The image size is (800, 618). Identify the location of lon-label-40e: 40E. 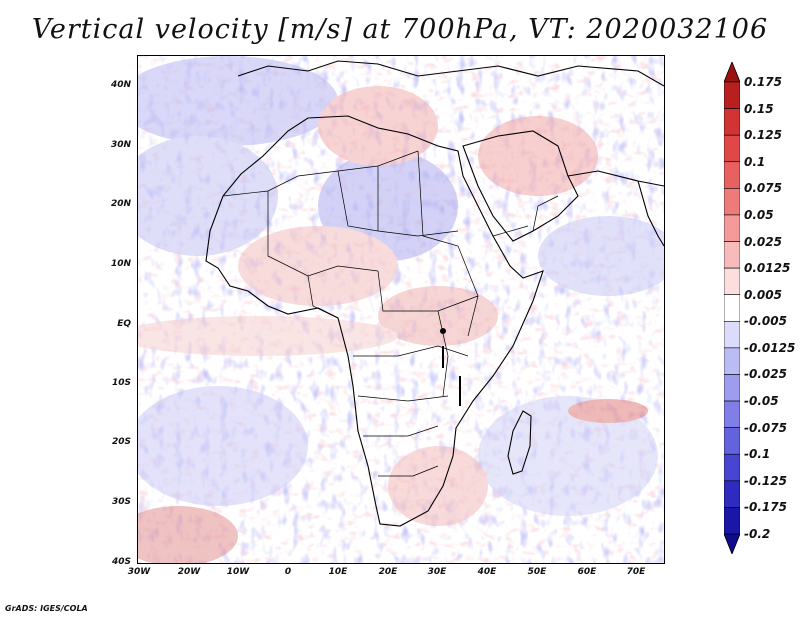
(487, 572).